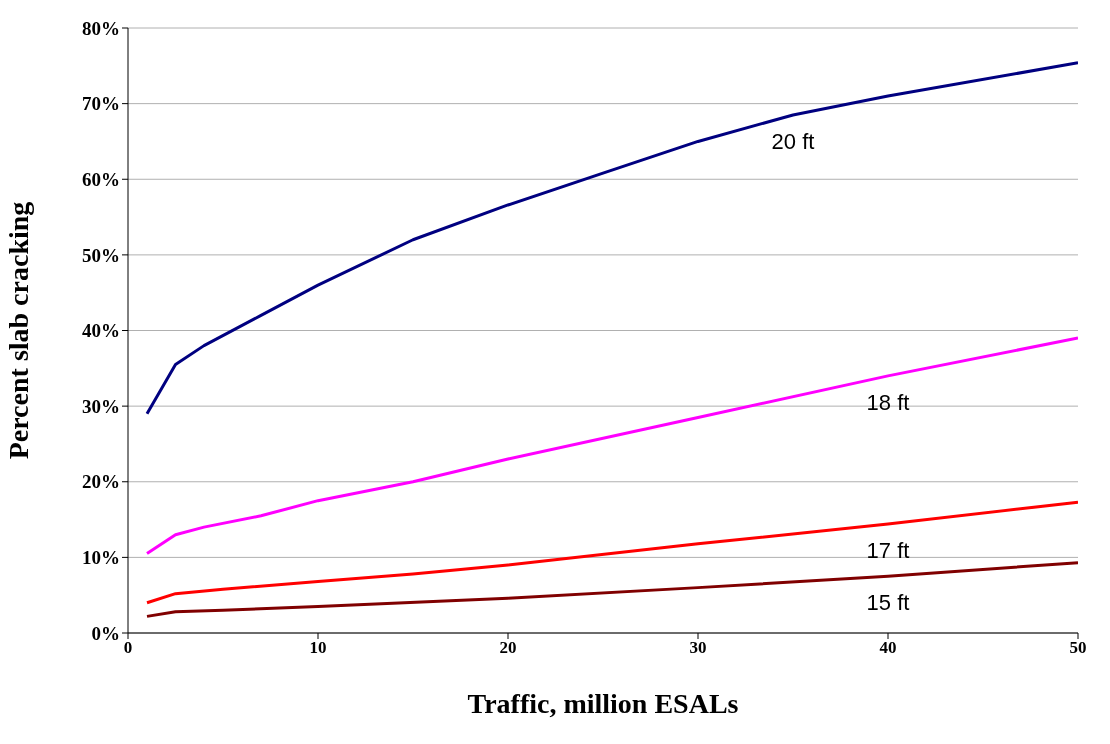 This screenshot has width=1110, height=744. Describe the element at coordinates (888, 603) in the screenshot. I see `series-label: 15 ft` at that location.